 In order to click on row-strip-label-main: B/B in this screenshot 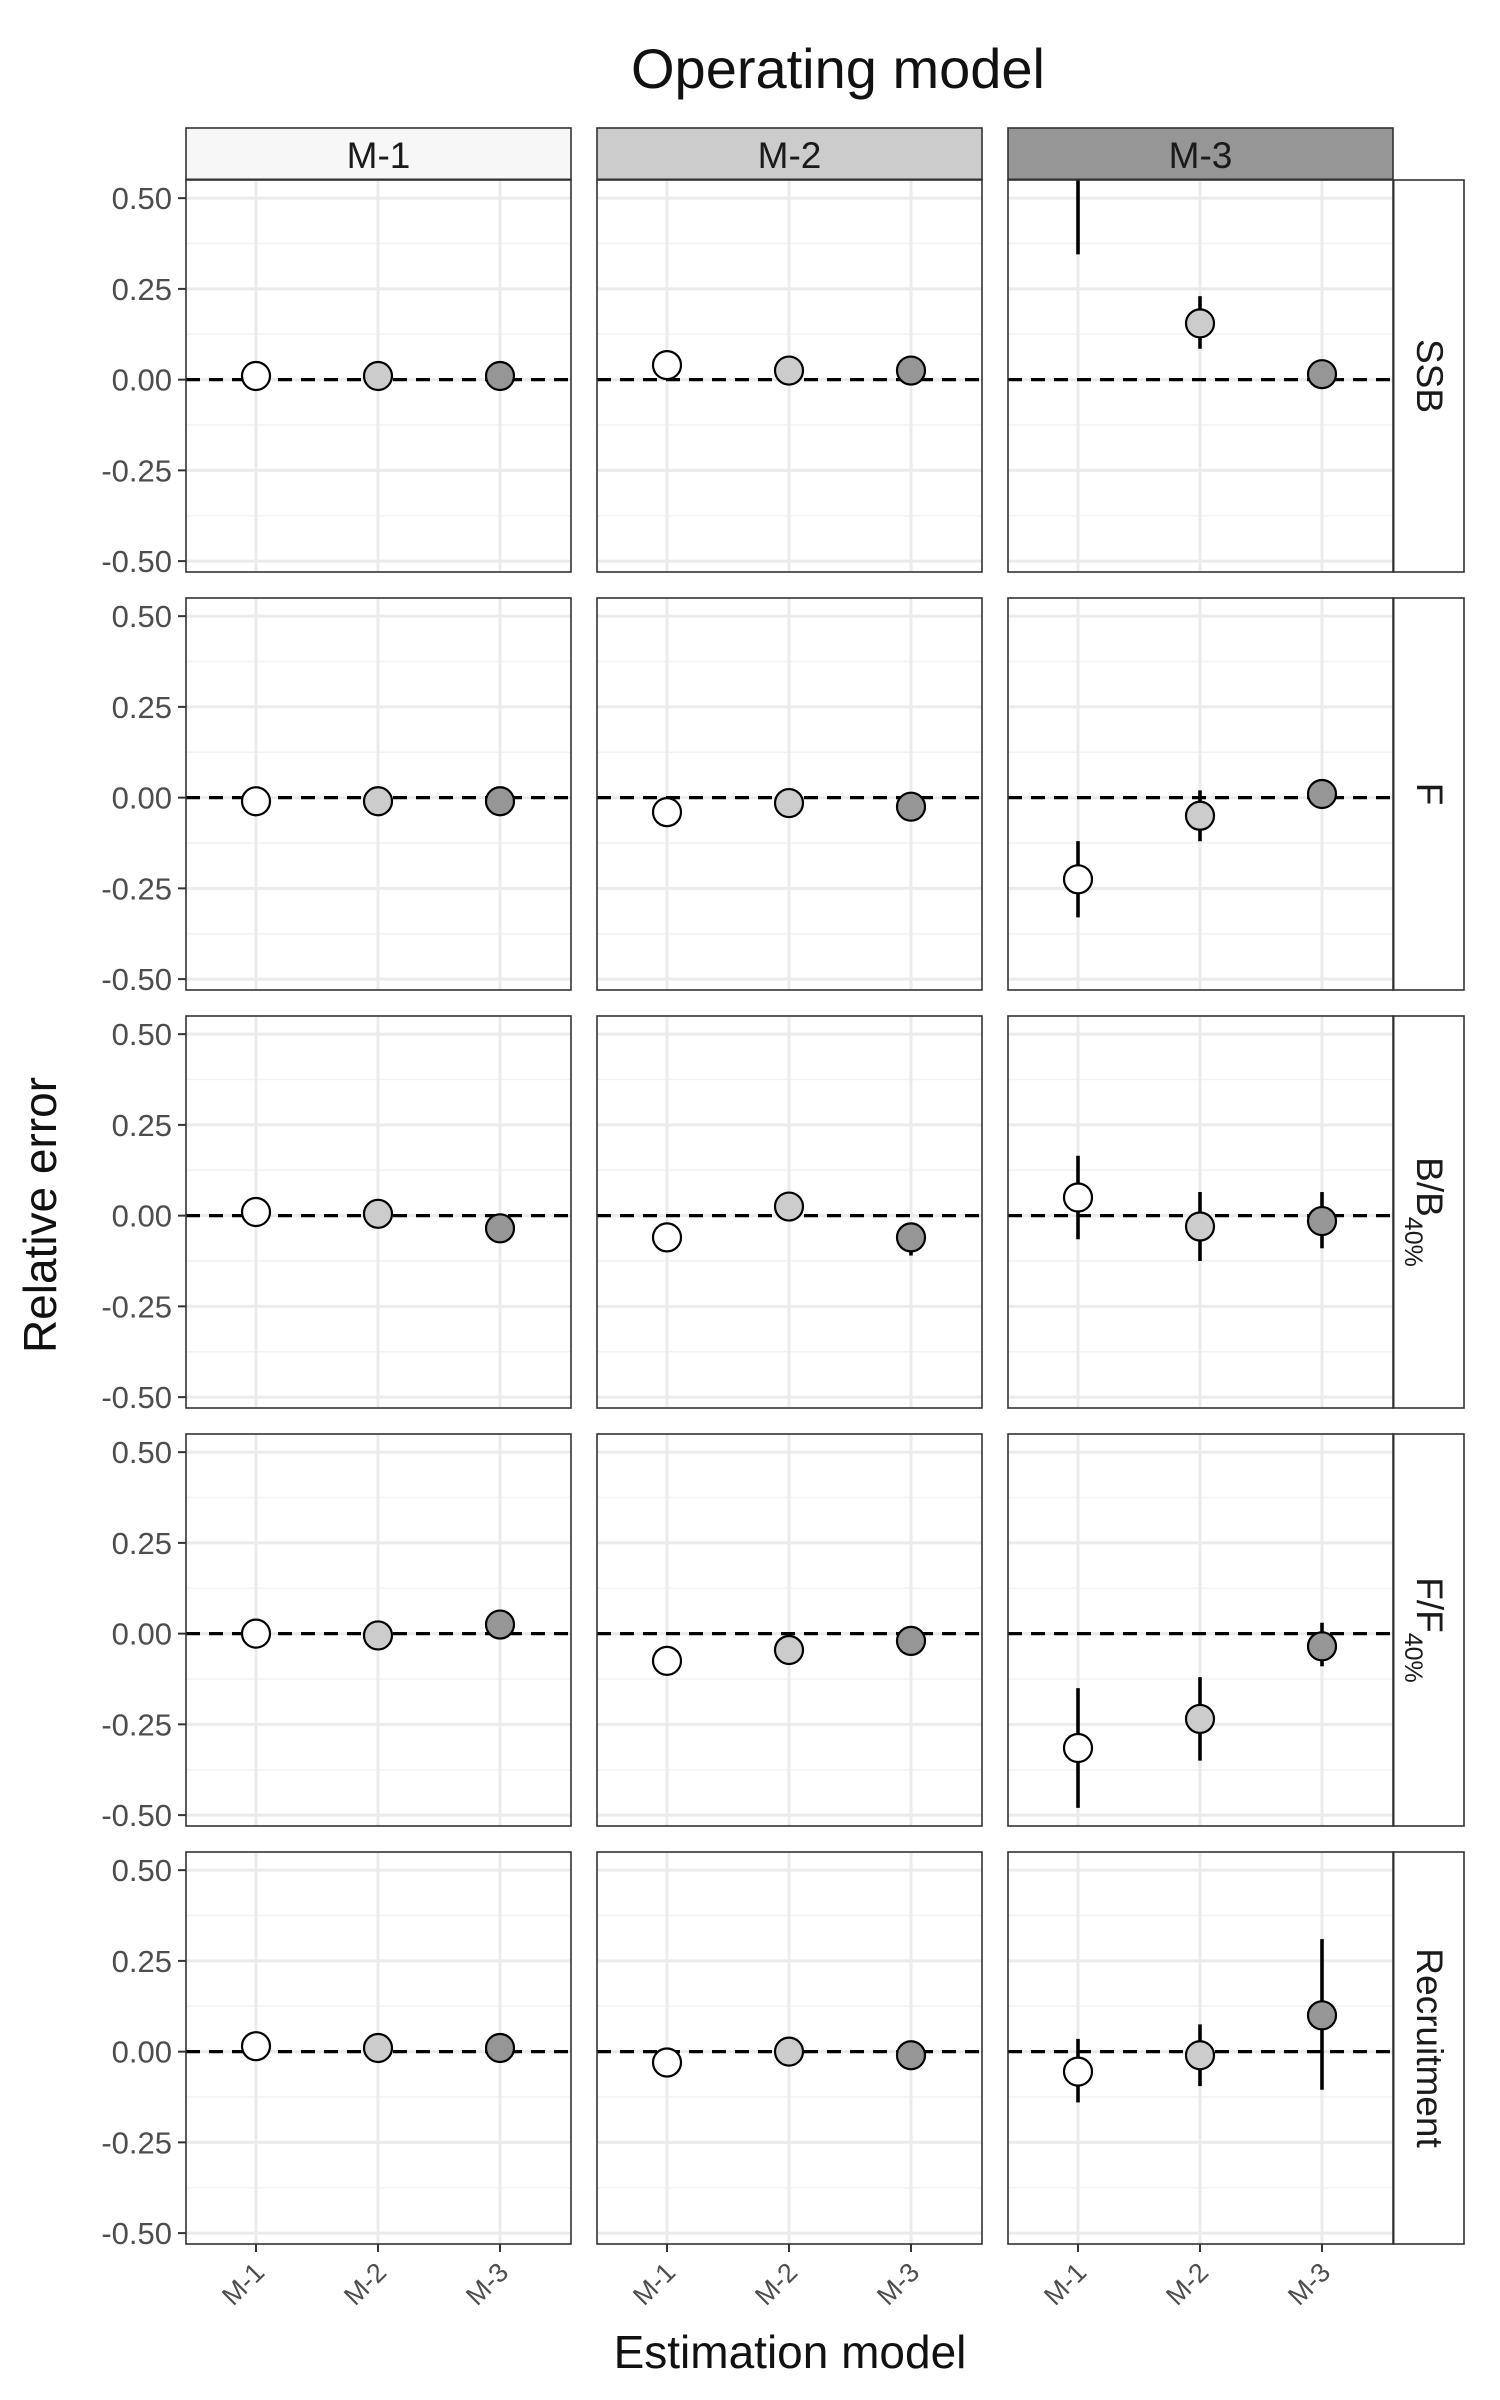, I will do `click(1429, 1187)`.